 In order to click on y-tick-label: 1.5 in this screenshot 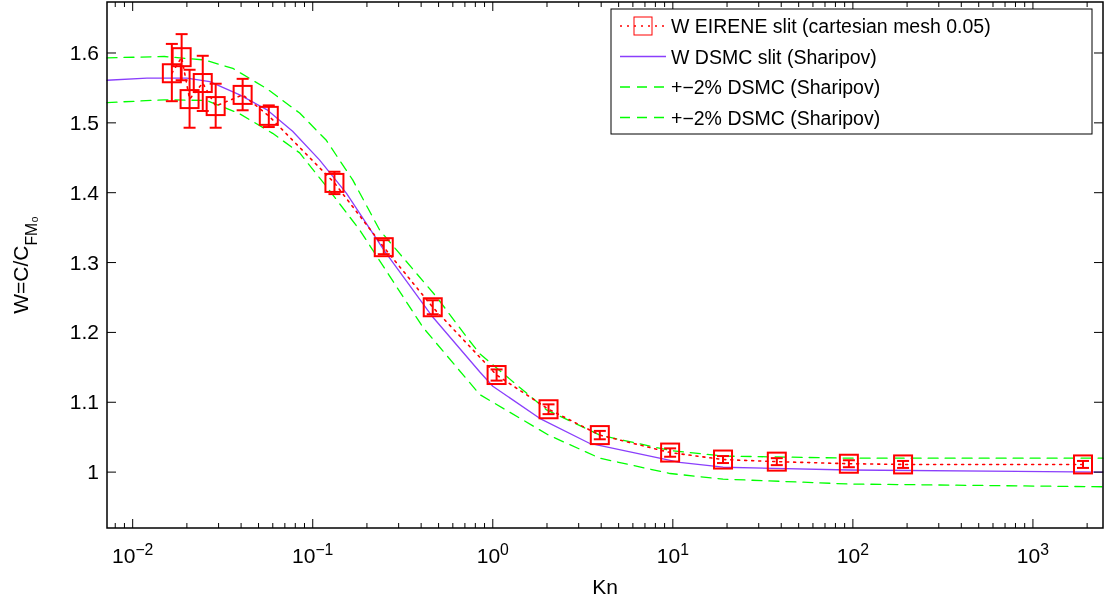, I will do `click(84, 122)`.